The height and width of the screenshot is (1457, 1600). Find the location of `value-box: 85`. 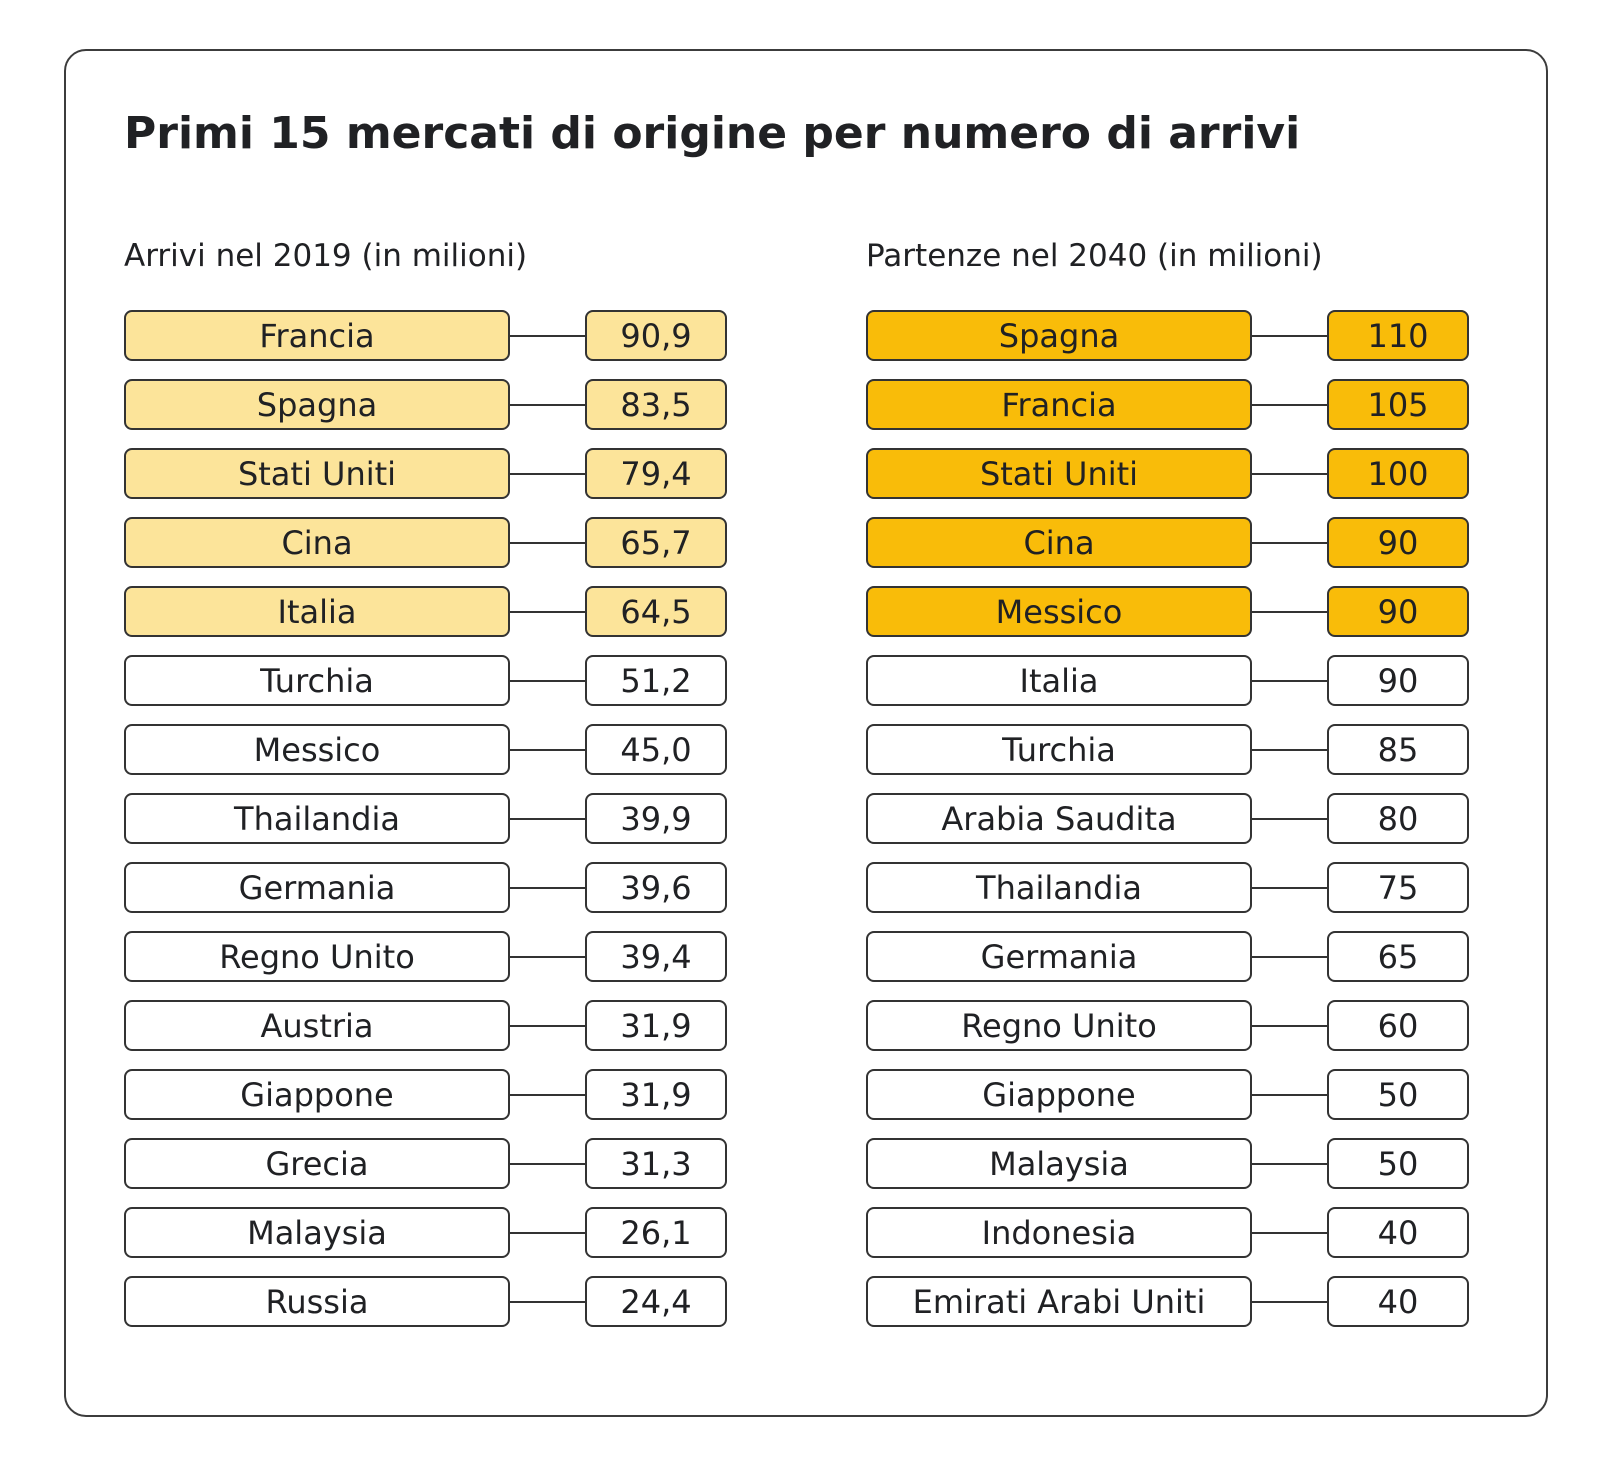

value-box: 85 is located at coordinates (1398, 749).